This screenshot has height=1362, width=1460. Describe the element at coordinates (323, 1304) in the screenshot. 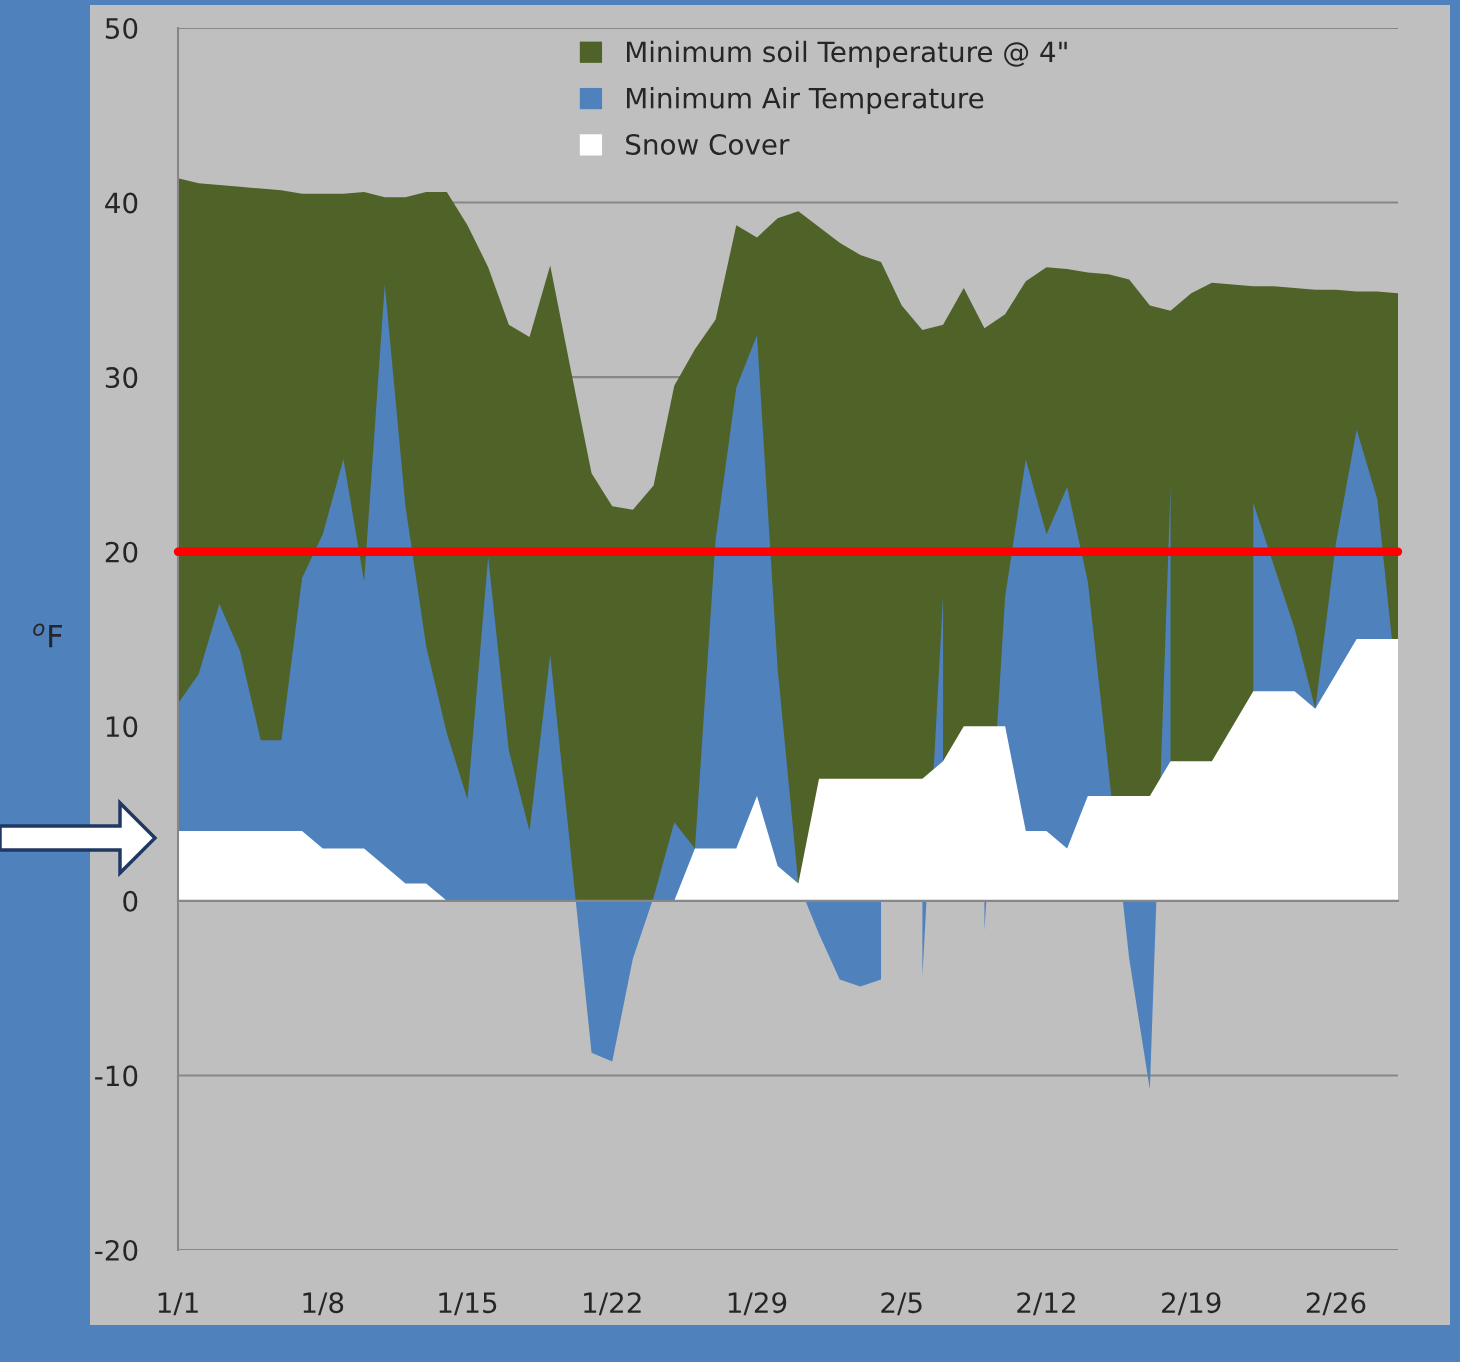

I see `x-tick-label: 1/8` at that location.